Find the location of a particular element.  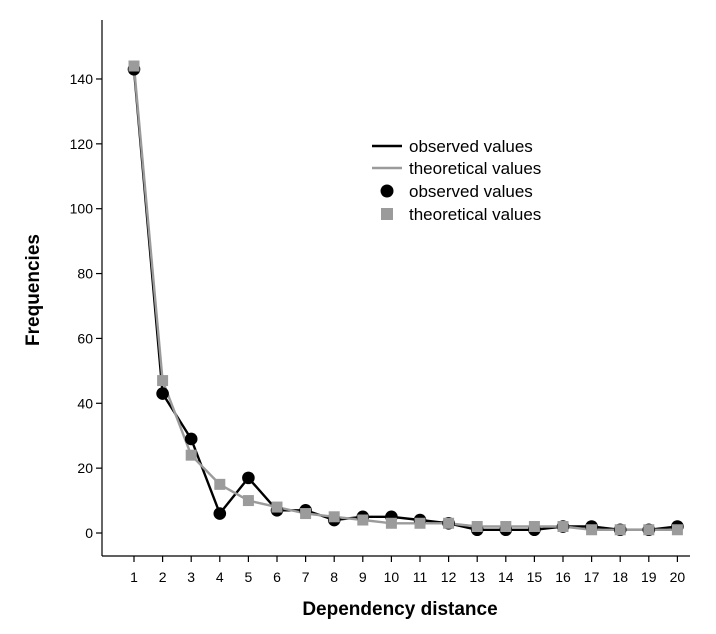

x-axis-title: Dependency distance is located at coordinates (399, 609).